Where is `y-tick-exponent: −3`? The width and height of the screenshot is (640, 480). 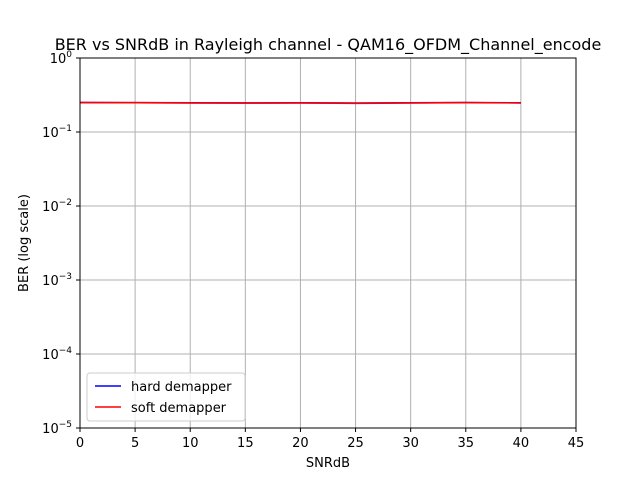 y-tick-exponent: −3 is located at coordinates (65, 277).